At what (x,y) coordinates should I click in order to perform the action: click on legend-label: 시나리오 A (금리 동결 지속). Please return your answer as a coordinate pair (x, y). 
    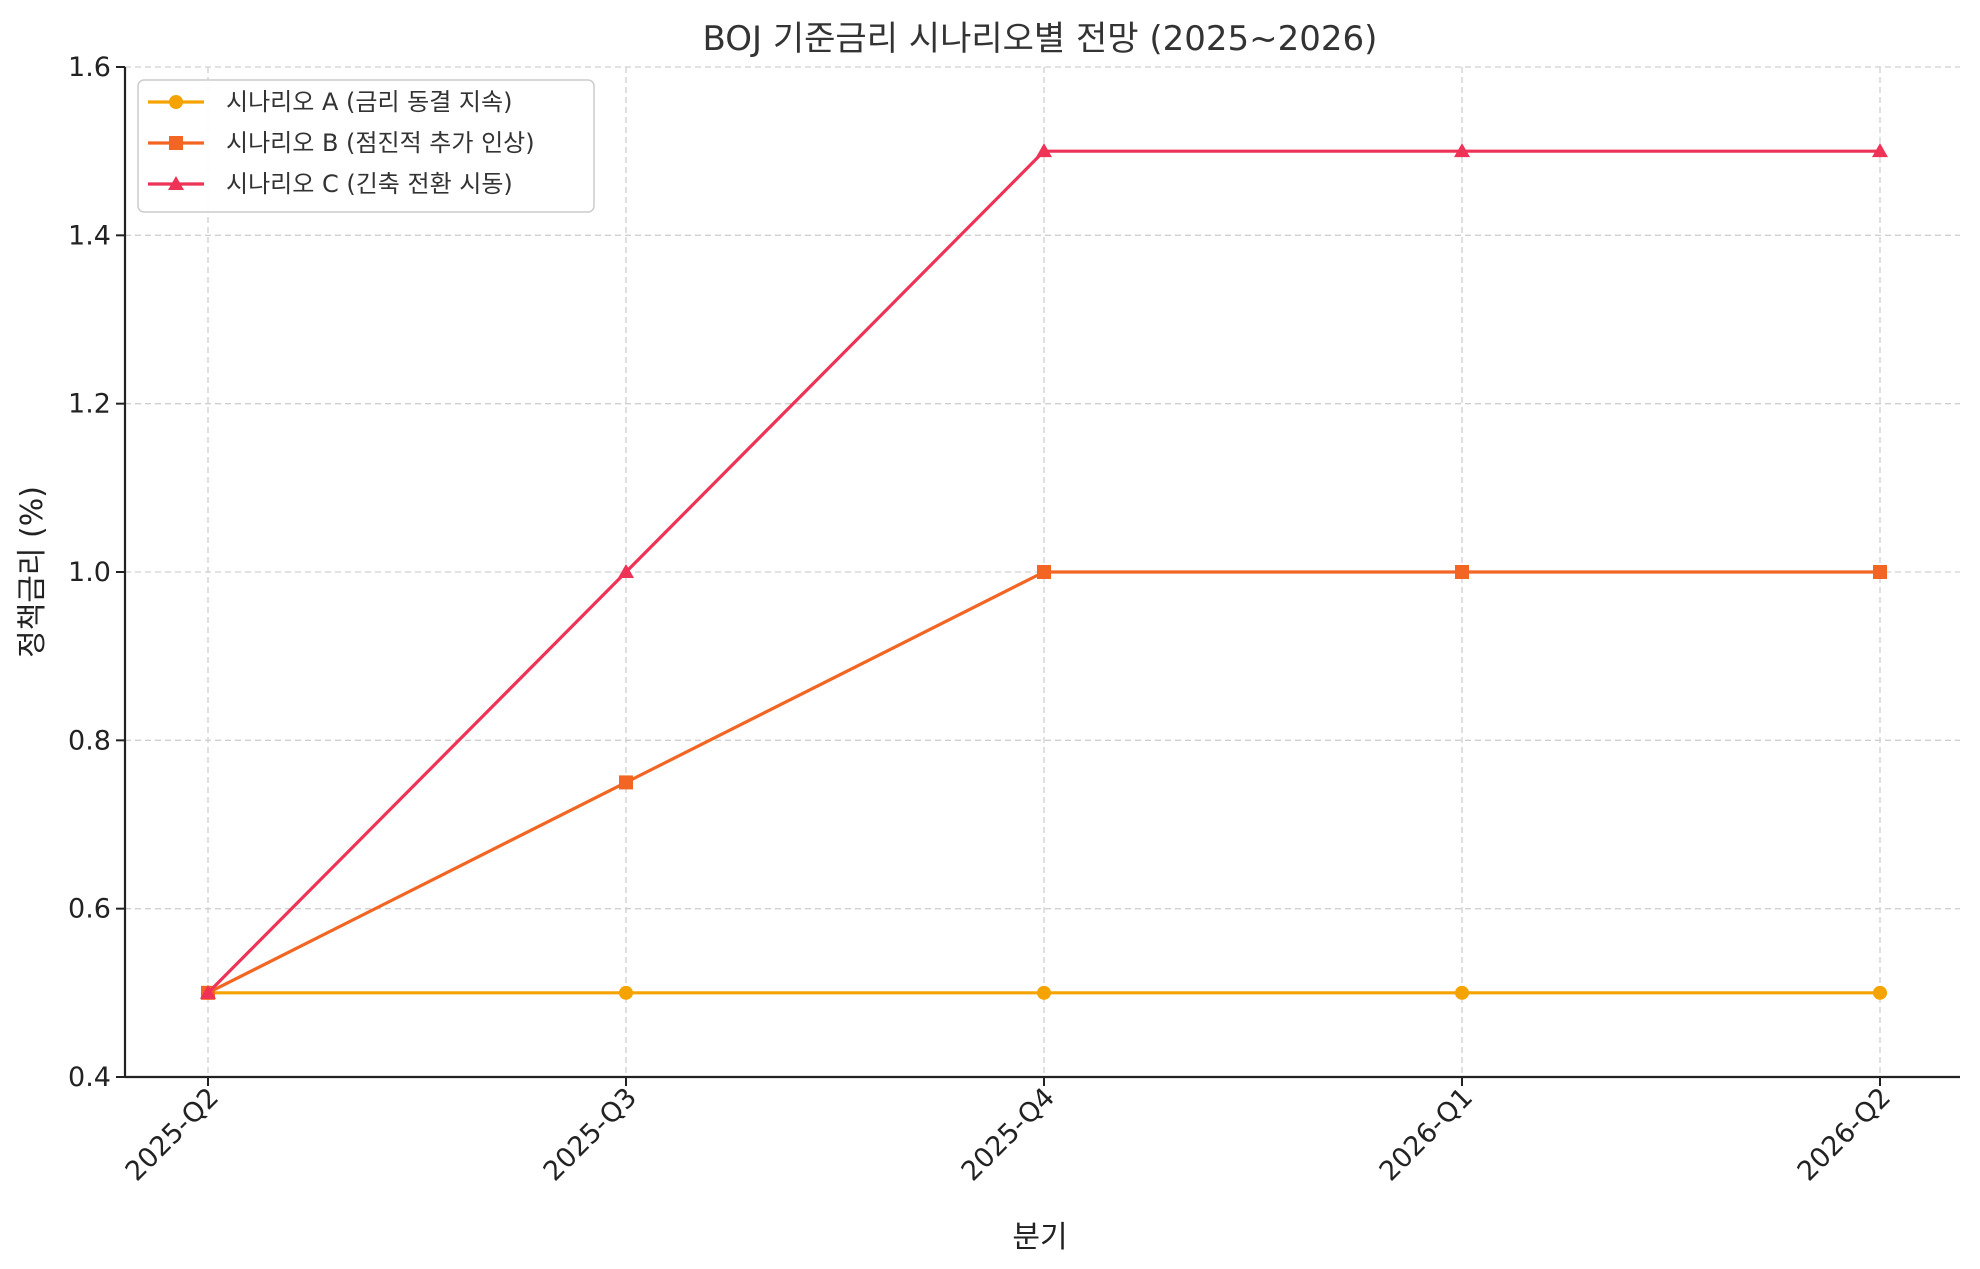
    Looking at the image, I should click on (369, 102).